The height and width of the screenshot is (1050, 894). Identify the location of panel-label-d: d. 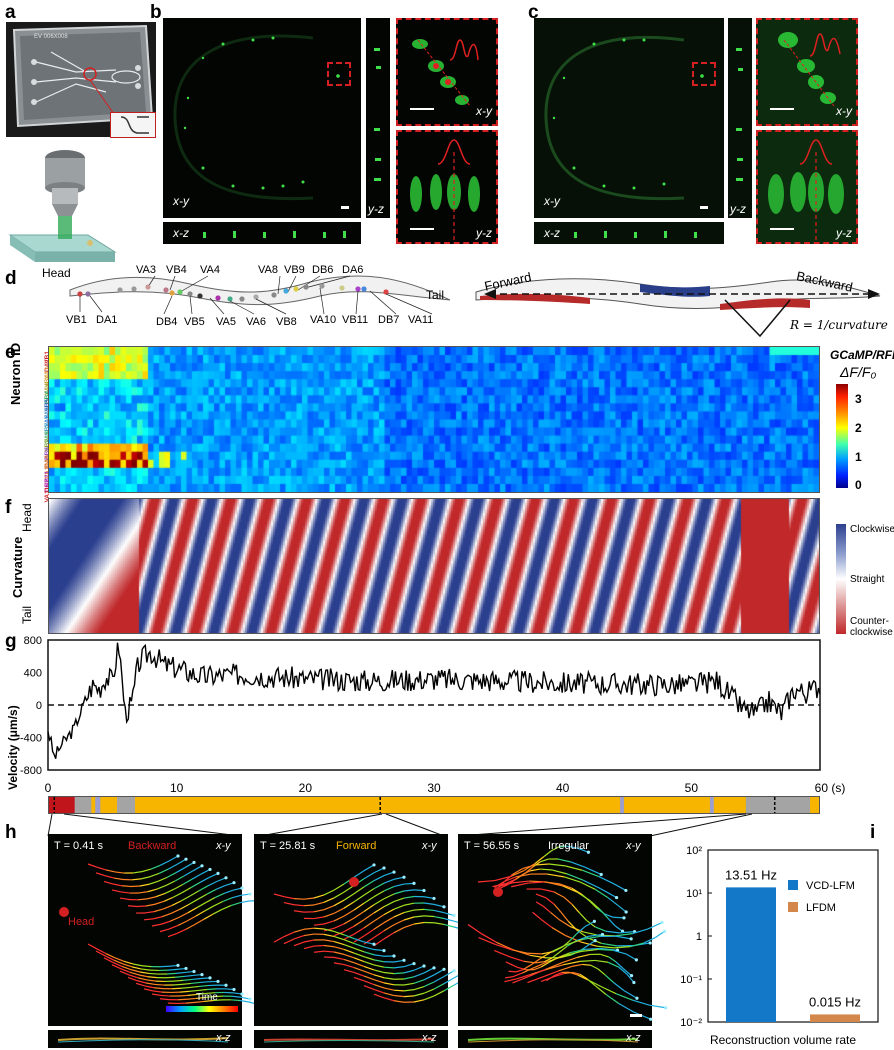
(11, 278).